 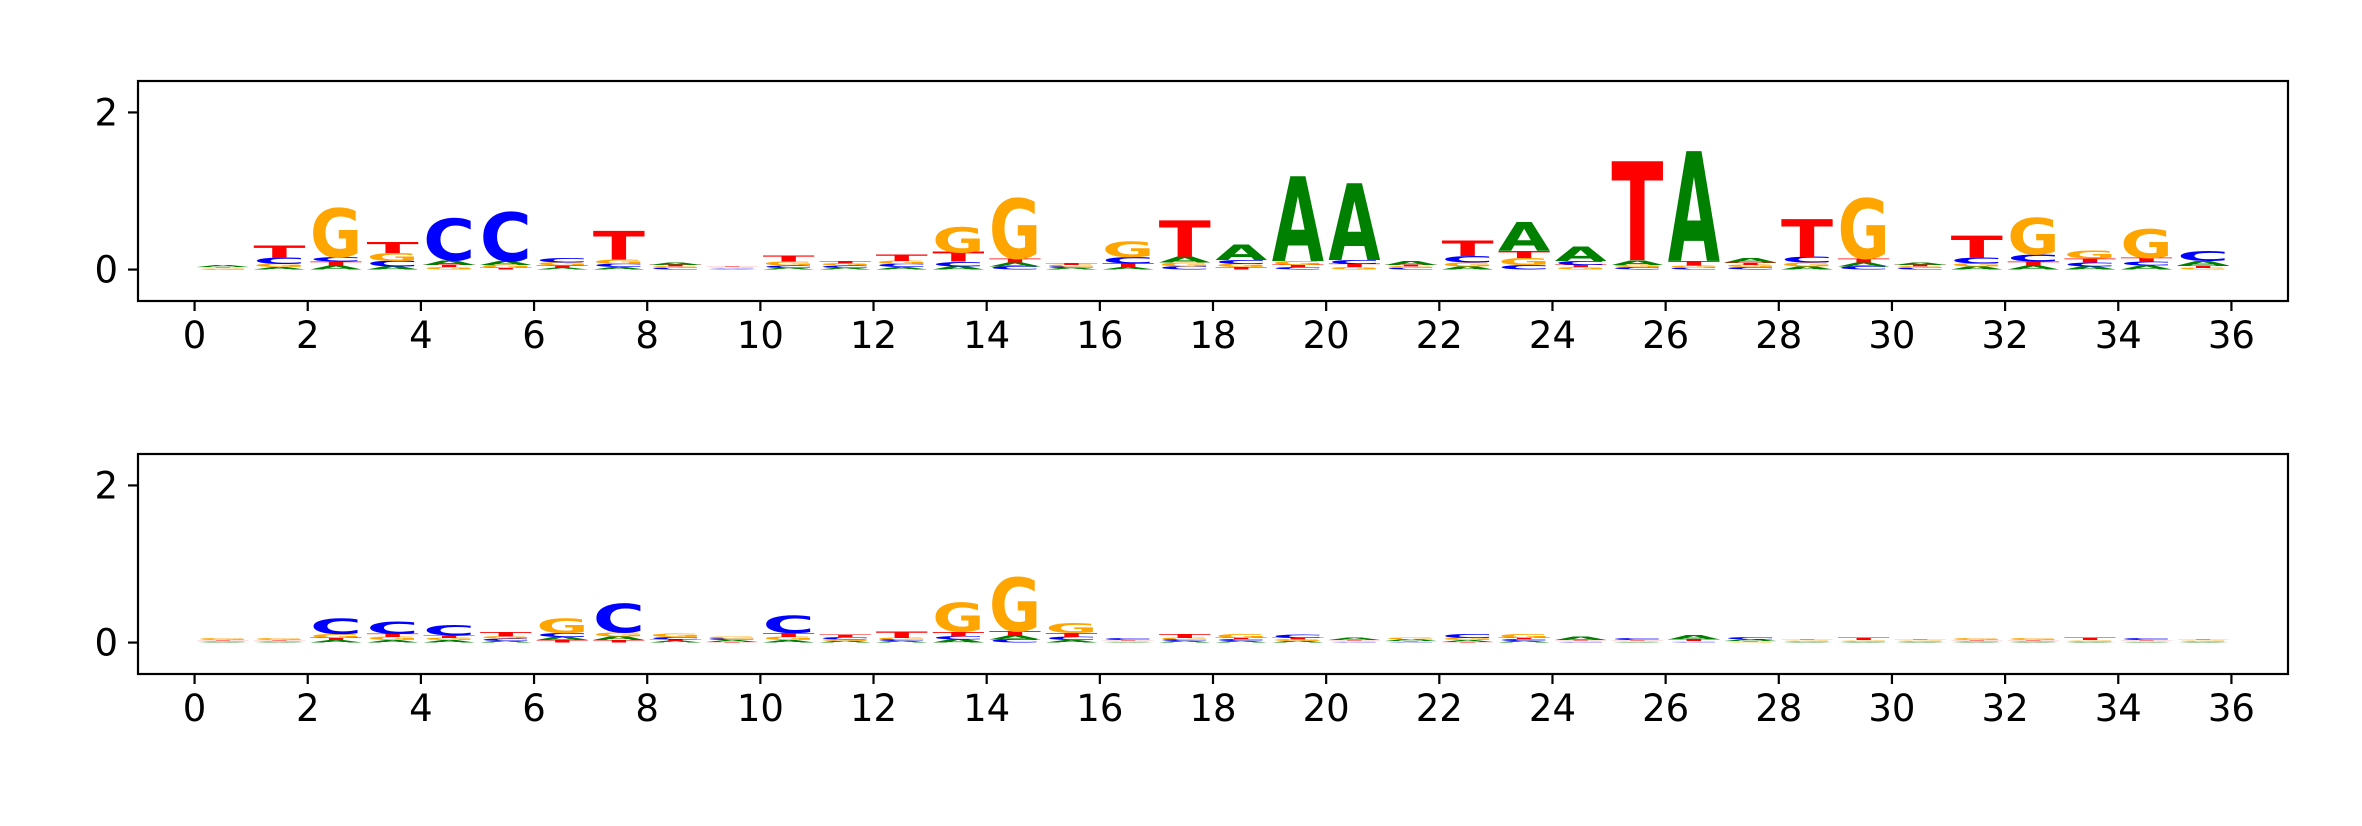 I want to click on y-tick-label: 2, so click(x=106, y=112).